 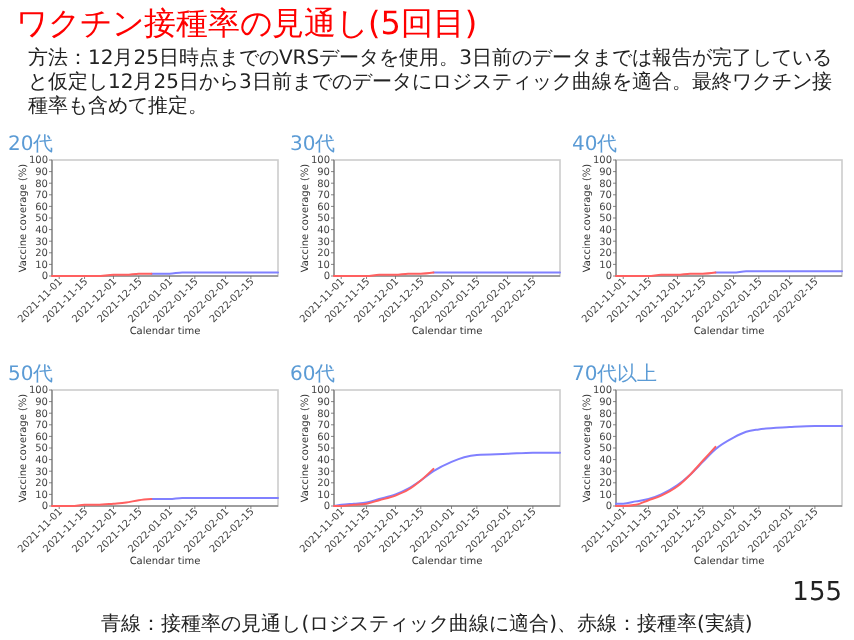 What do you see at coordinates (817, 593) in the screenshot?
I see `text: 155` at bounding box center [817, 593].